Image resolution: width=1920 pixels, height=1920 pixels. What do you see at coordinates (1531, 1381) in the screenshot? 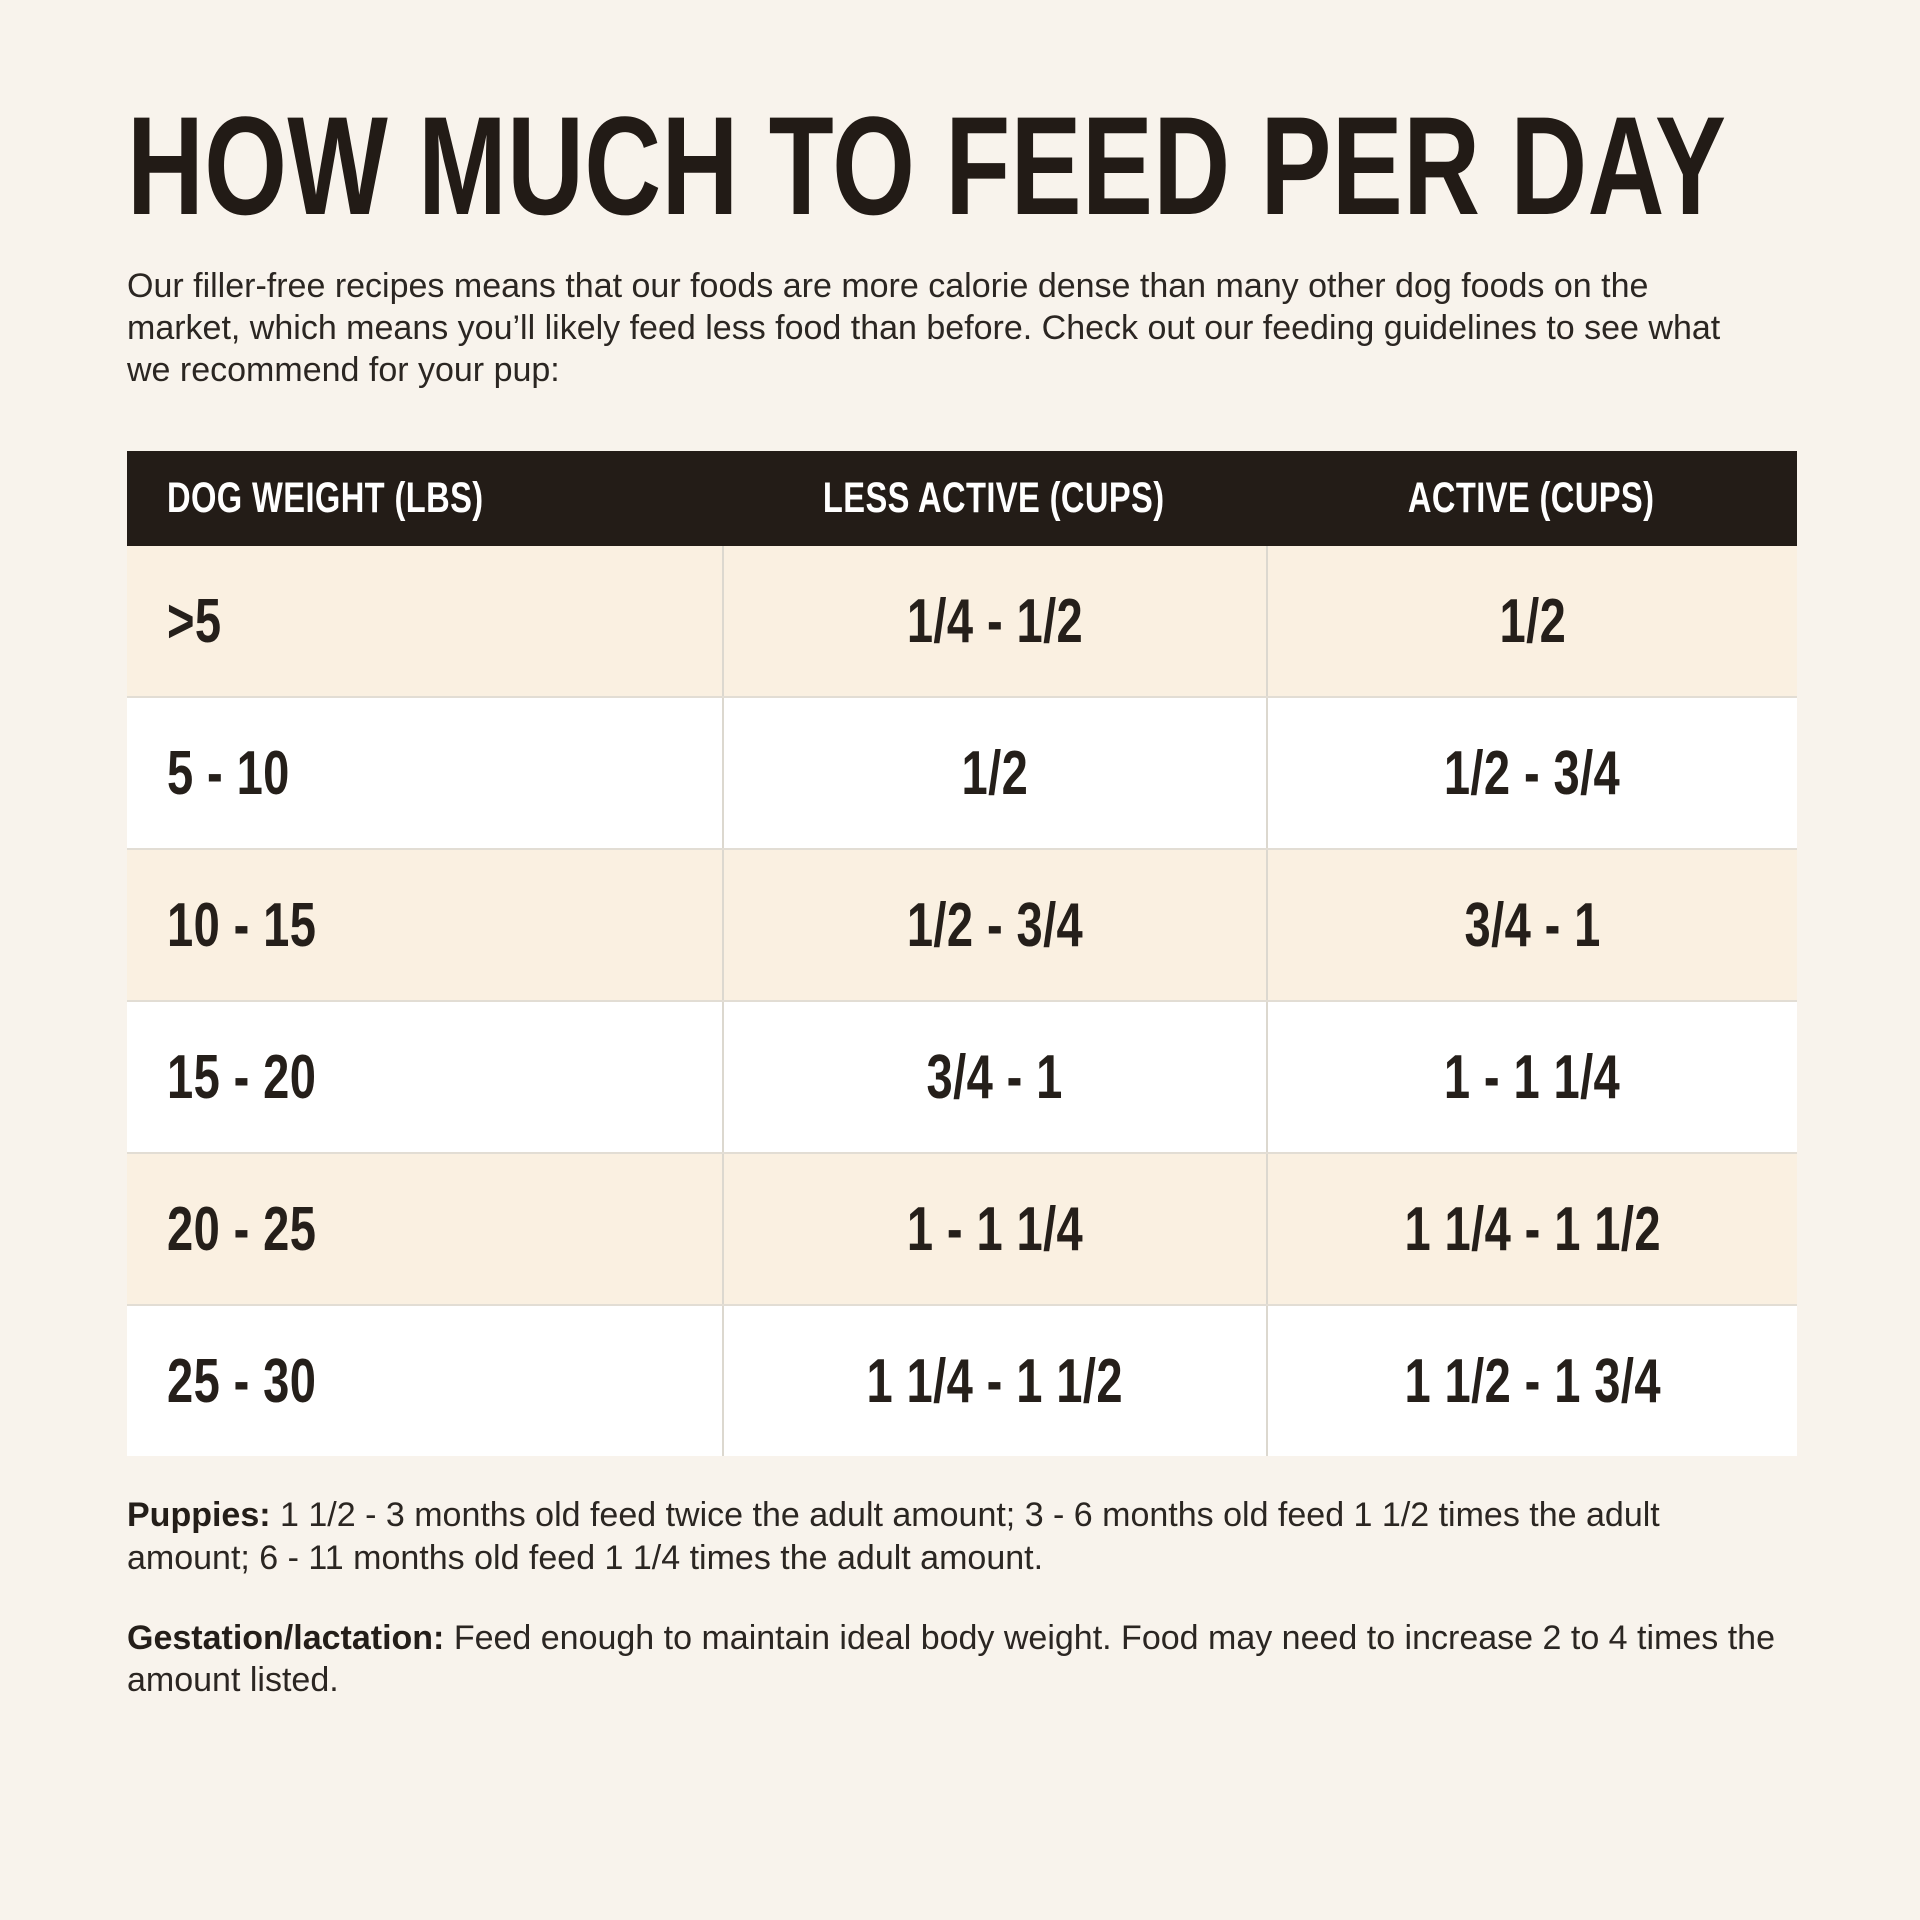
I see `cell-active: 1 1/2 - 1 3/4` at bounding box center [1531, 1381].